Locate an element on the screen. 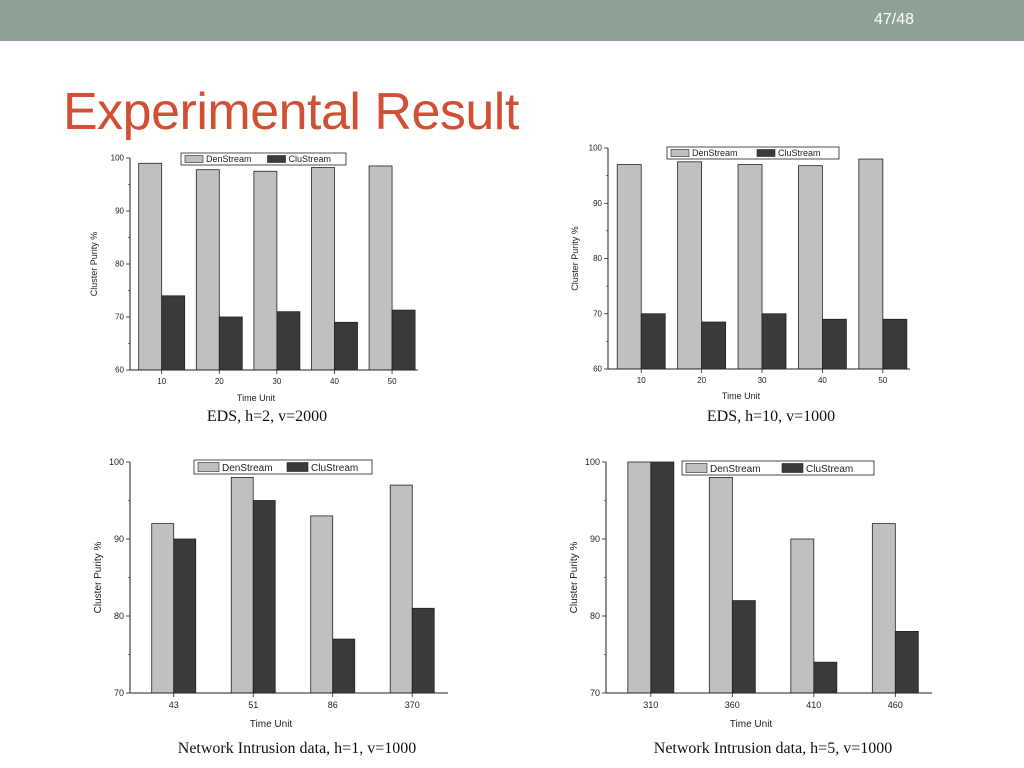 The height and width of the screenshot is (768, 1024). x-tick-label: 43 is located at coordinates (174, 705).